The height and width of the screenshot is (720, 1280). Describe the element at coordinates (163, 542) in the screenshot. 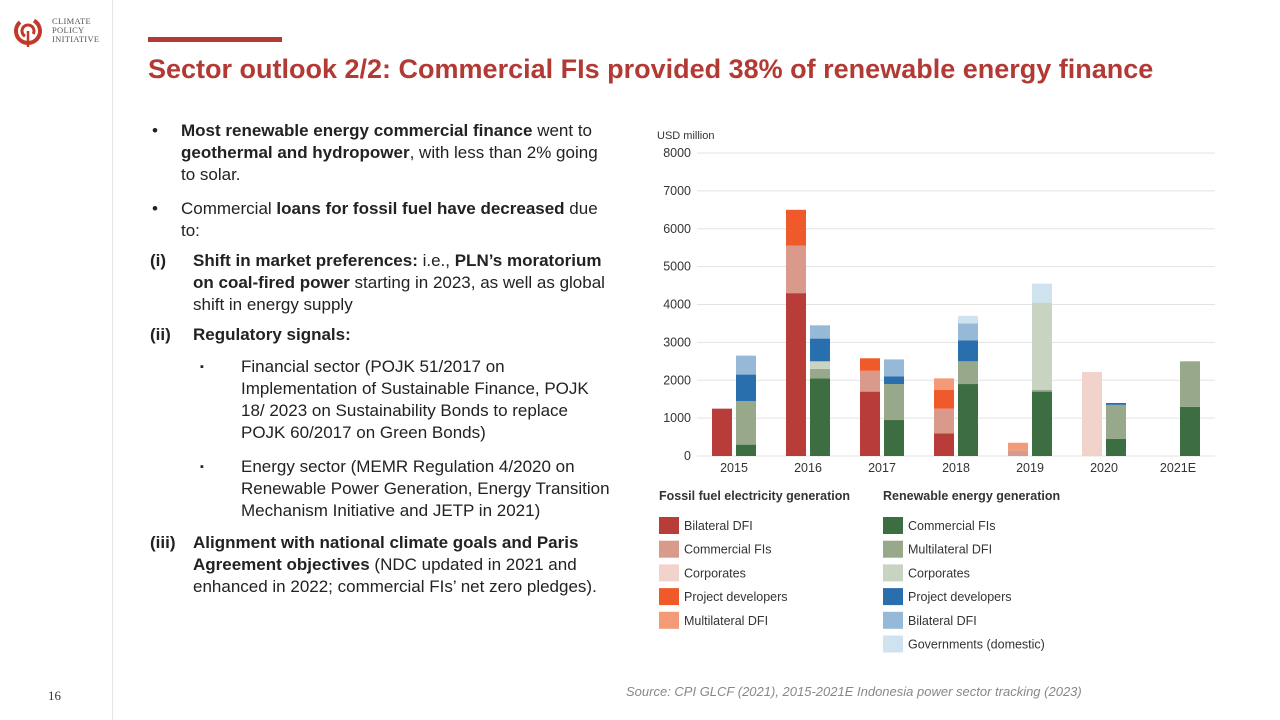

I see `reason-3-number: (iii)` at that location.